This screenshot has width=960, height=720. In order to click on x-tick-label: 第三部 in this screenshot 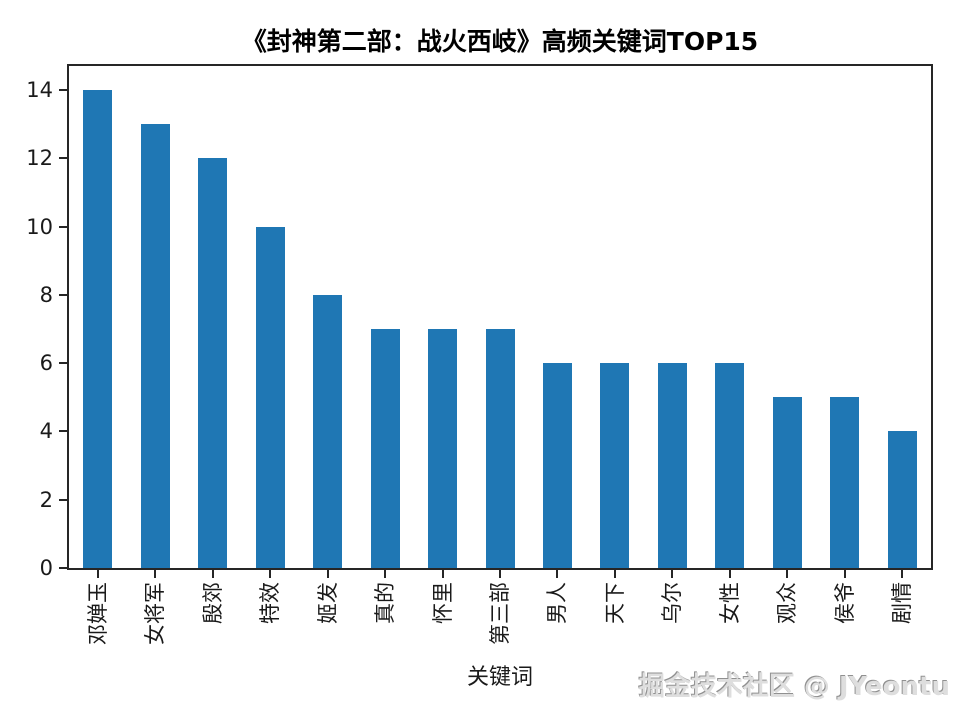, I will do `click(500, 613)`.